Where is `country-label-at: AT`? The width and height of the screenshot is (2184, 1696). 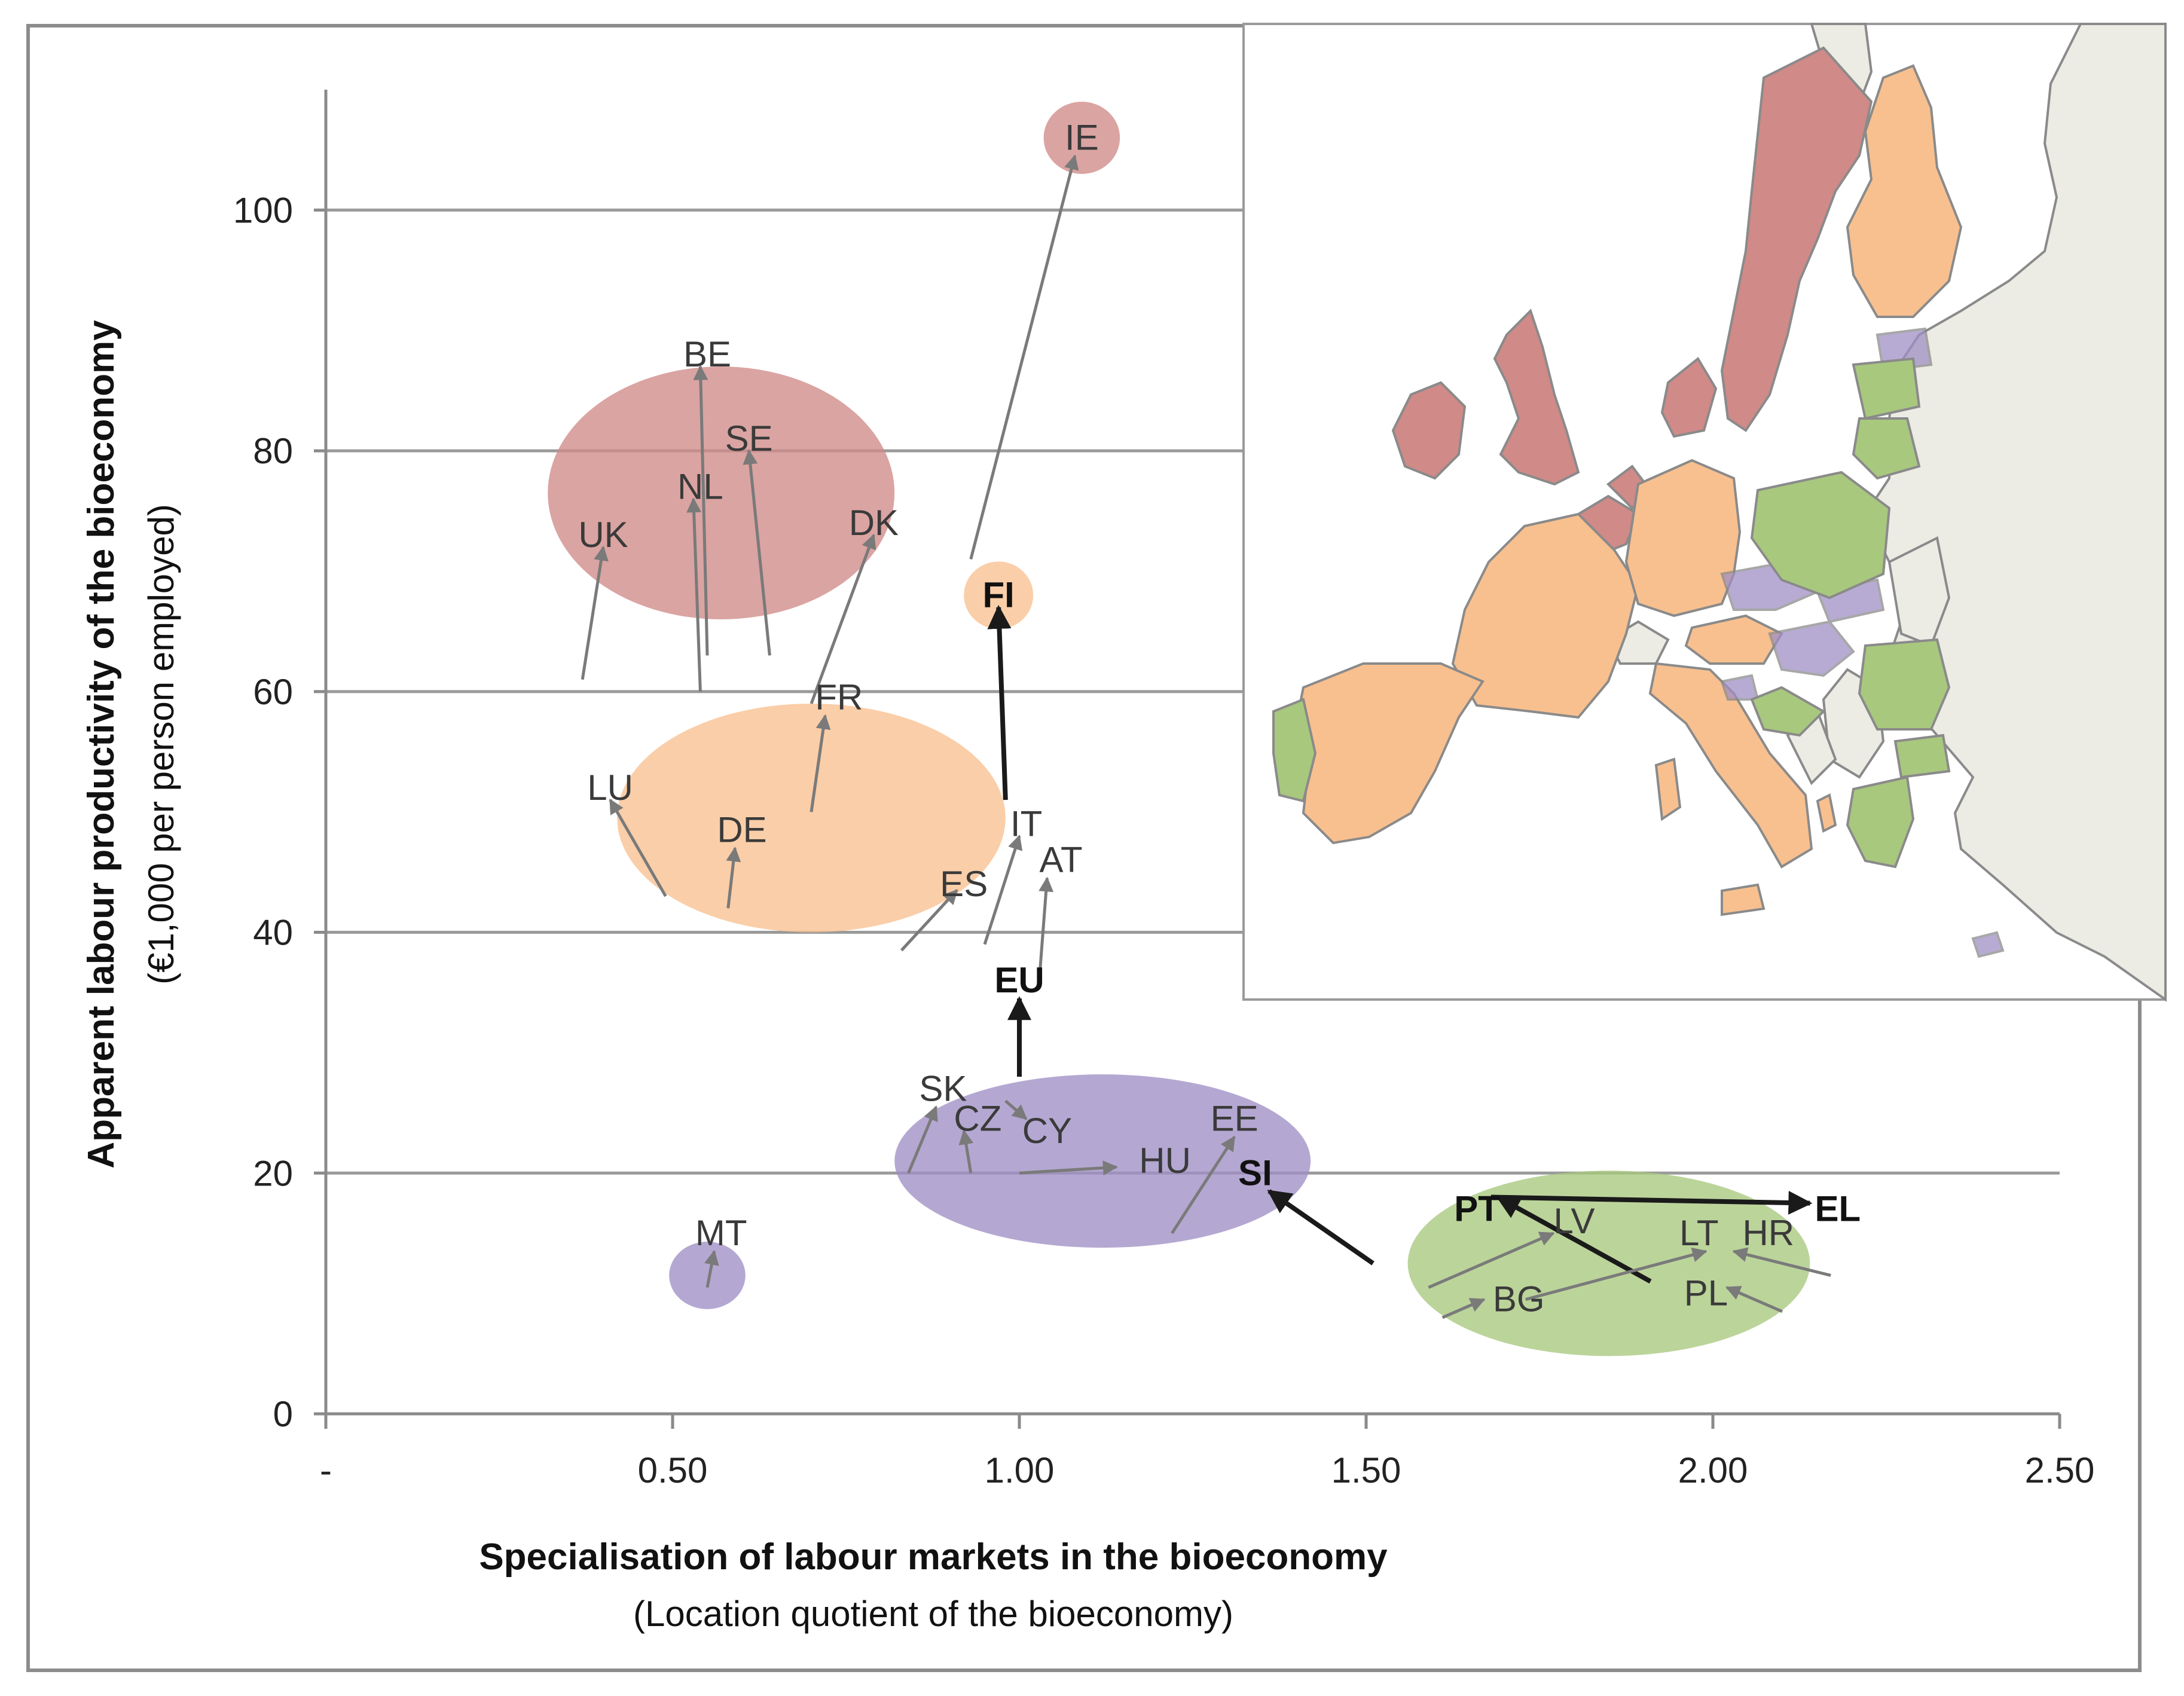
country-label-at: AT is located at coordinates (1060, 860).